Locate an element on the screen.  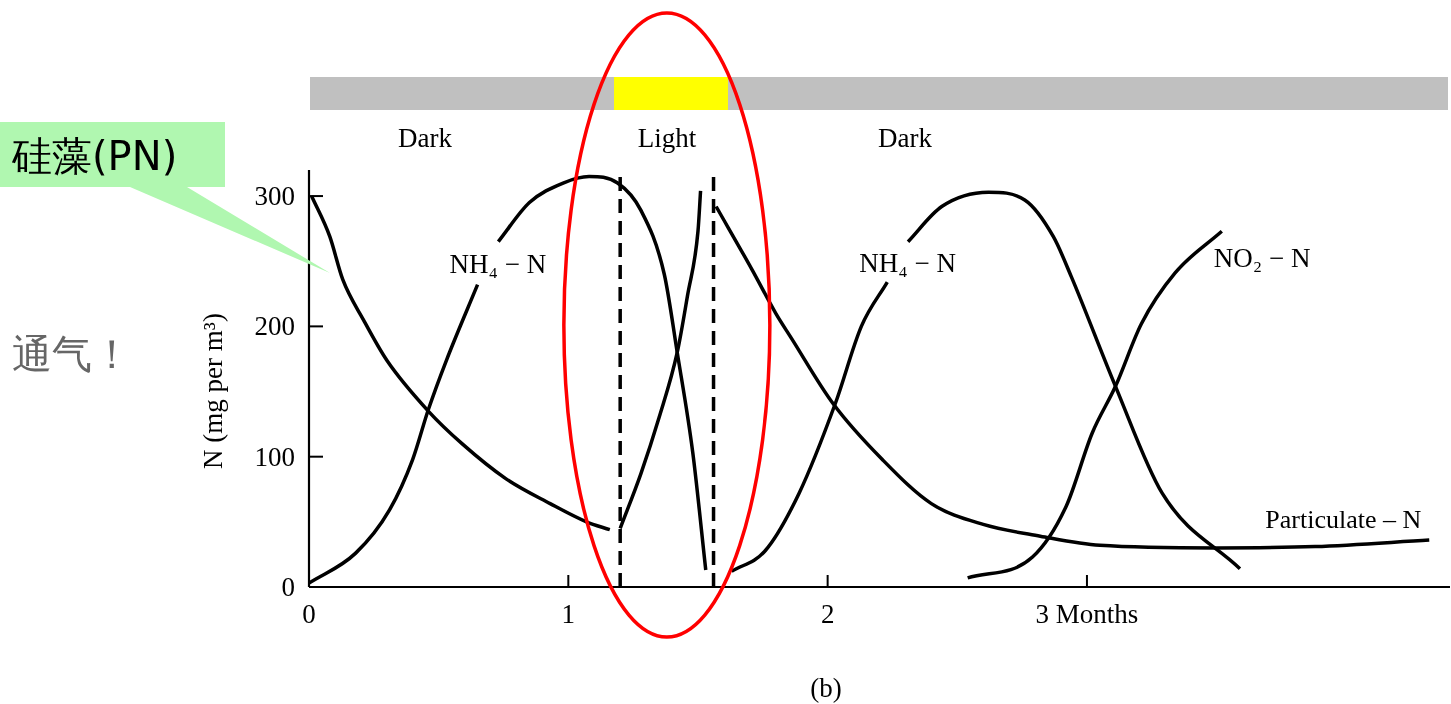
text: 硅藻(PN) is located at coordinates (94, 156).